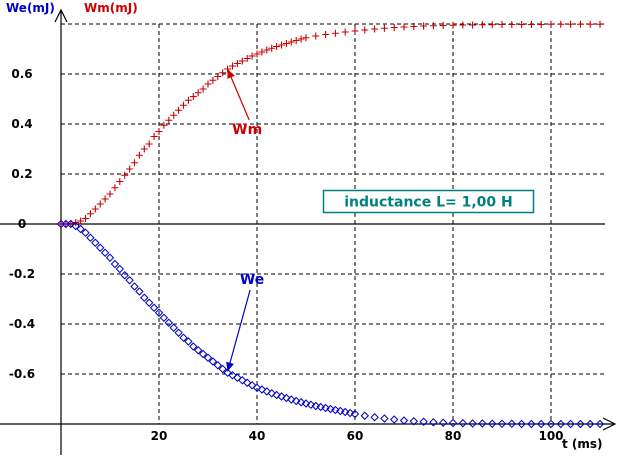 The height and width of the screenshot is (465, 637). Describe the element at coordinates (61, 15) in the screenshot. I see `y-axis-arrow` at that location.